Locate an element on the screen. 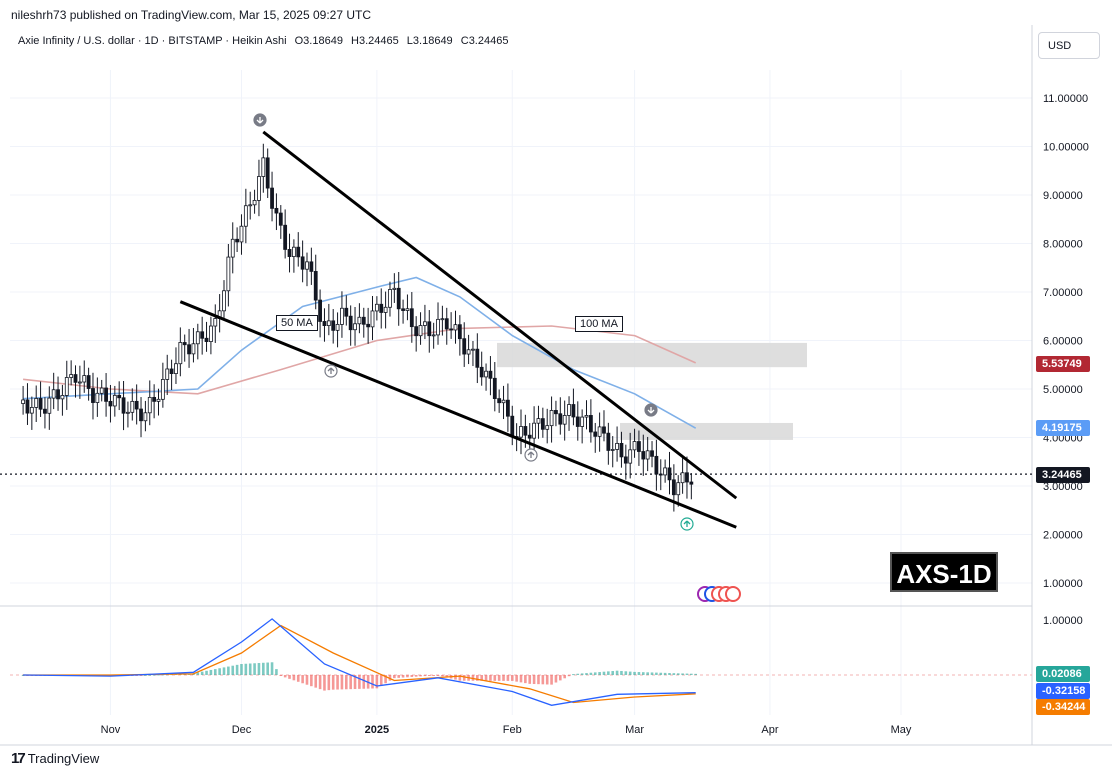 The width and height of the screenshot is (1112, 777). time-tick-label: Dec is located at coordinates (242, 730).